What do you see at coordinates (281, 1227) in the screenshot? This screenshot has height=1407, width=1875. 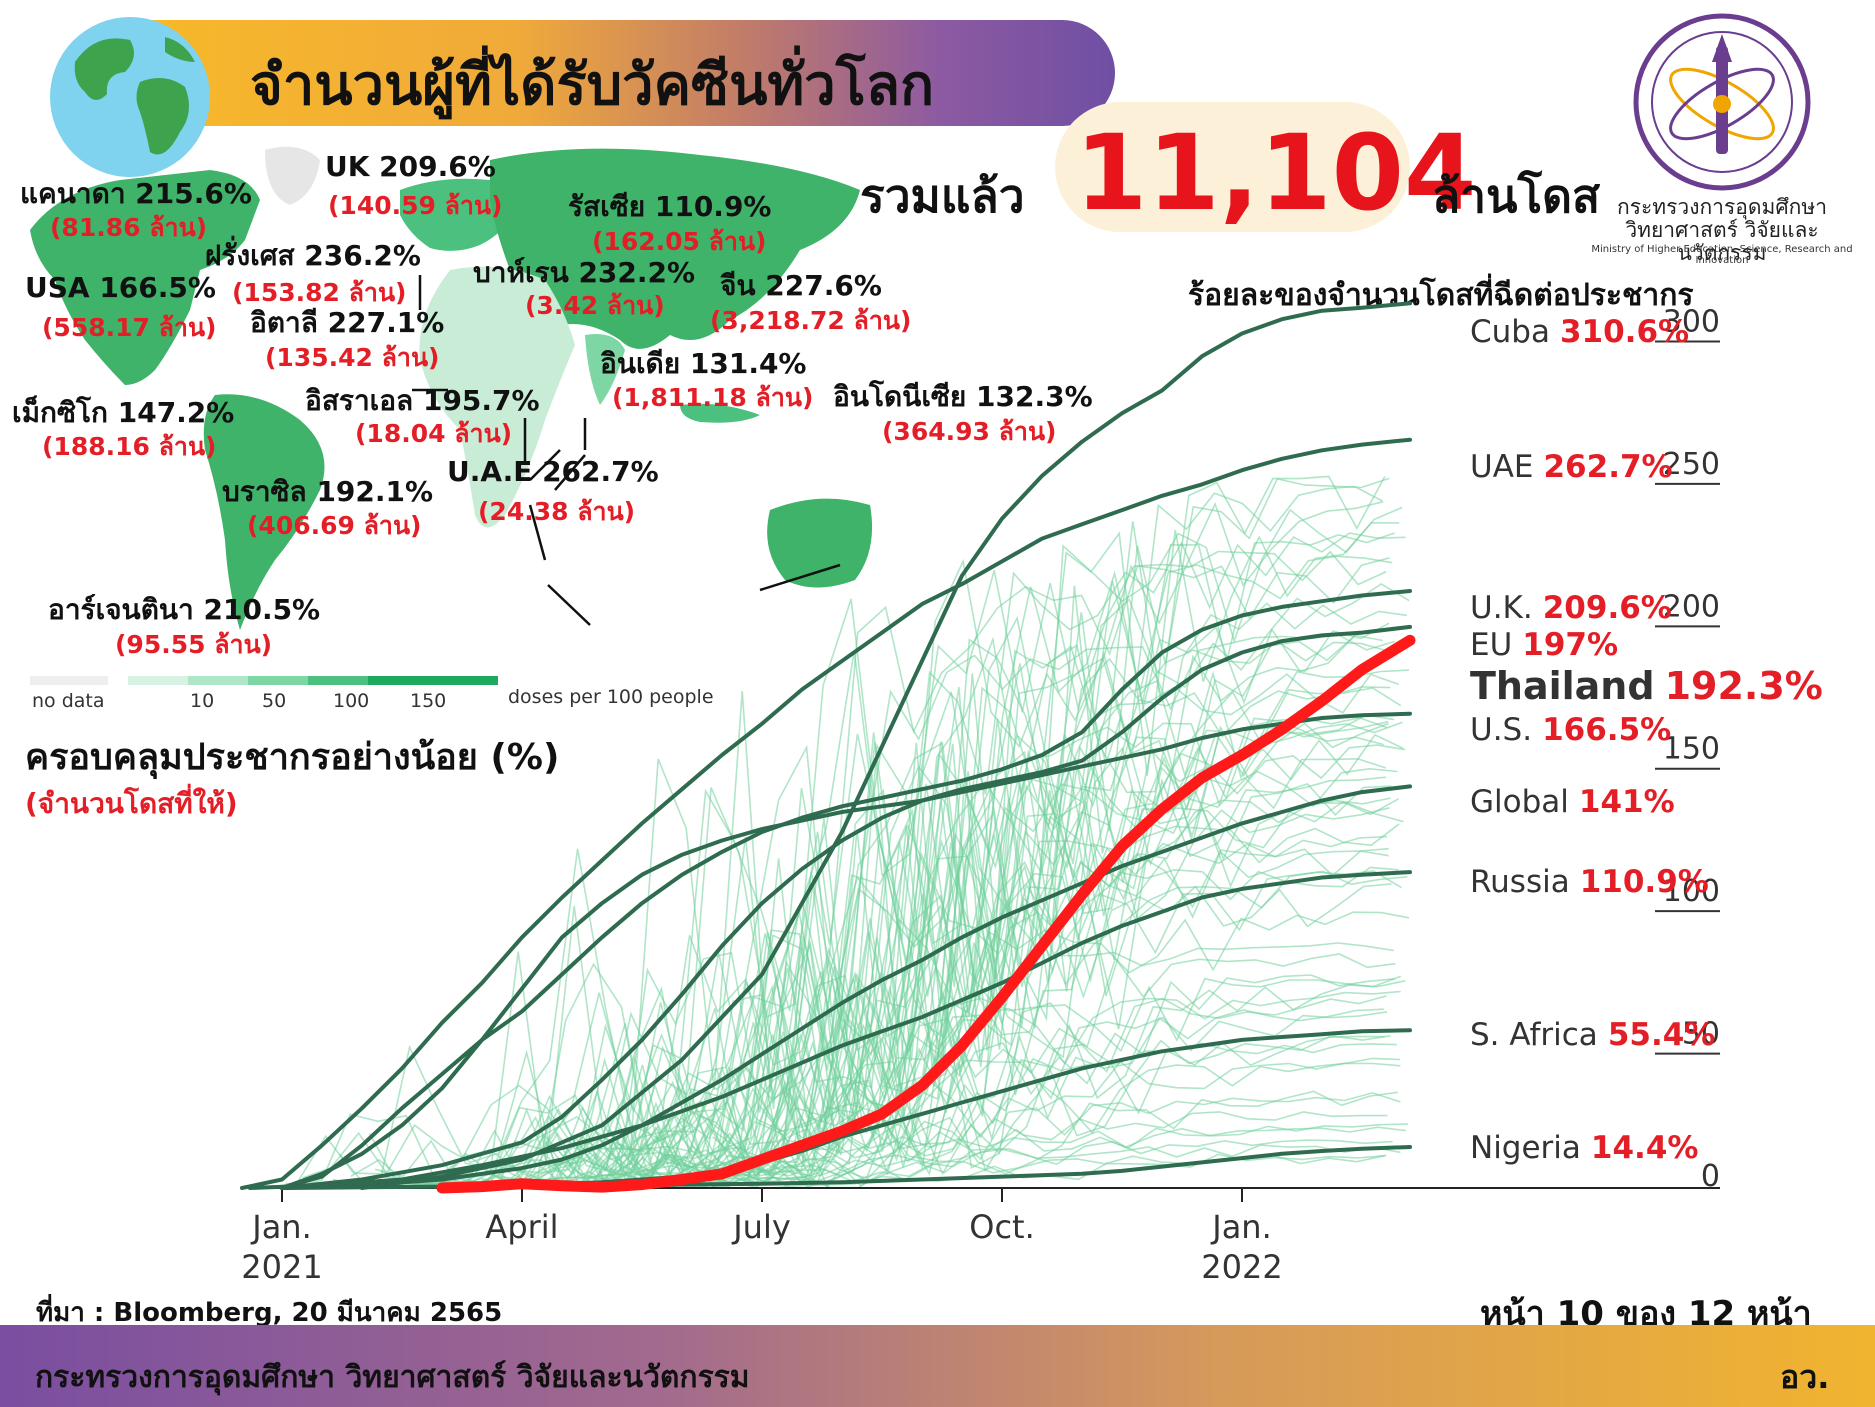 I see `x-tick-label: Jan.` at bounding box center [281, 1227].